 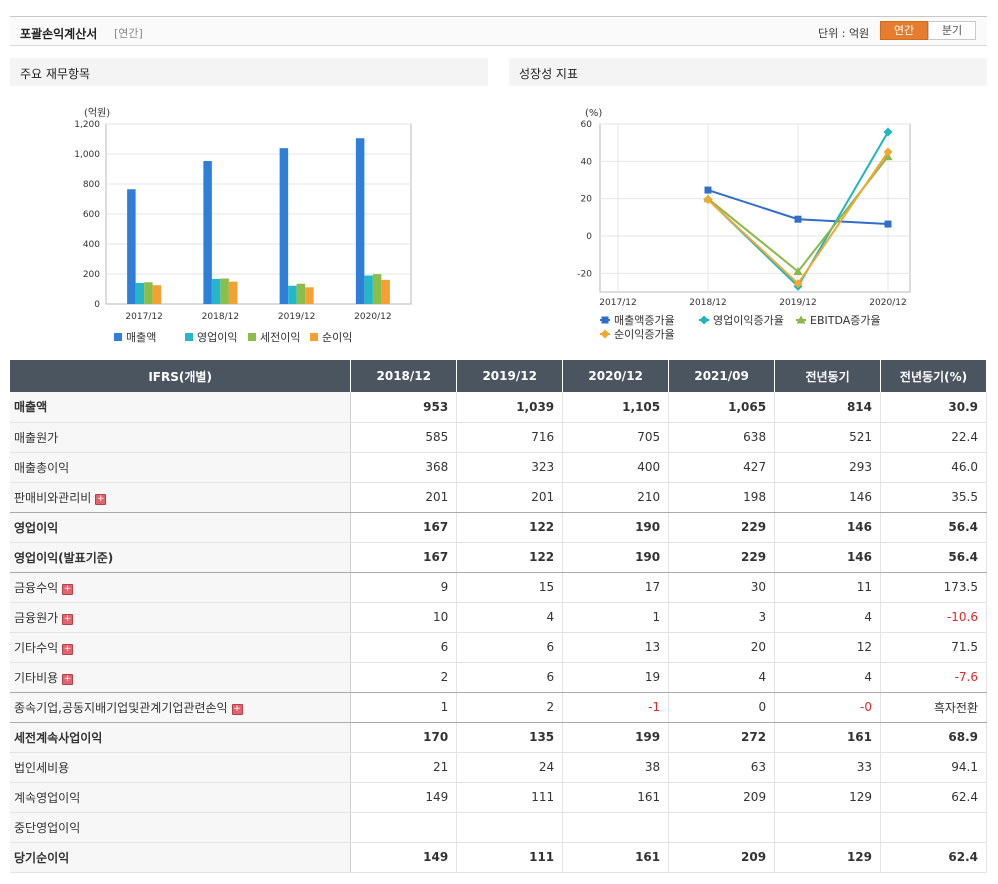 I want to click on table-cell: 209, so click(x=722, y=857).